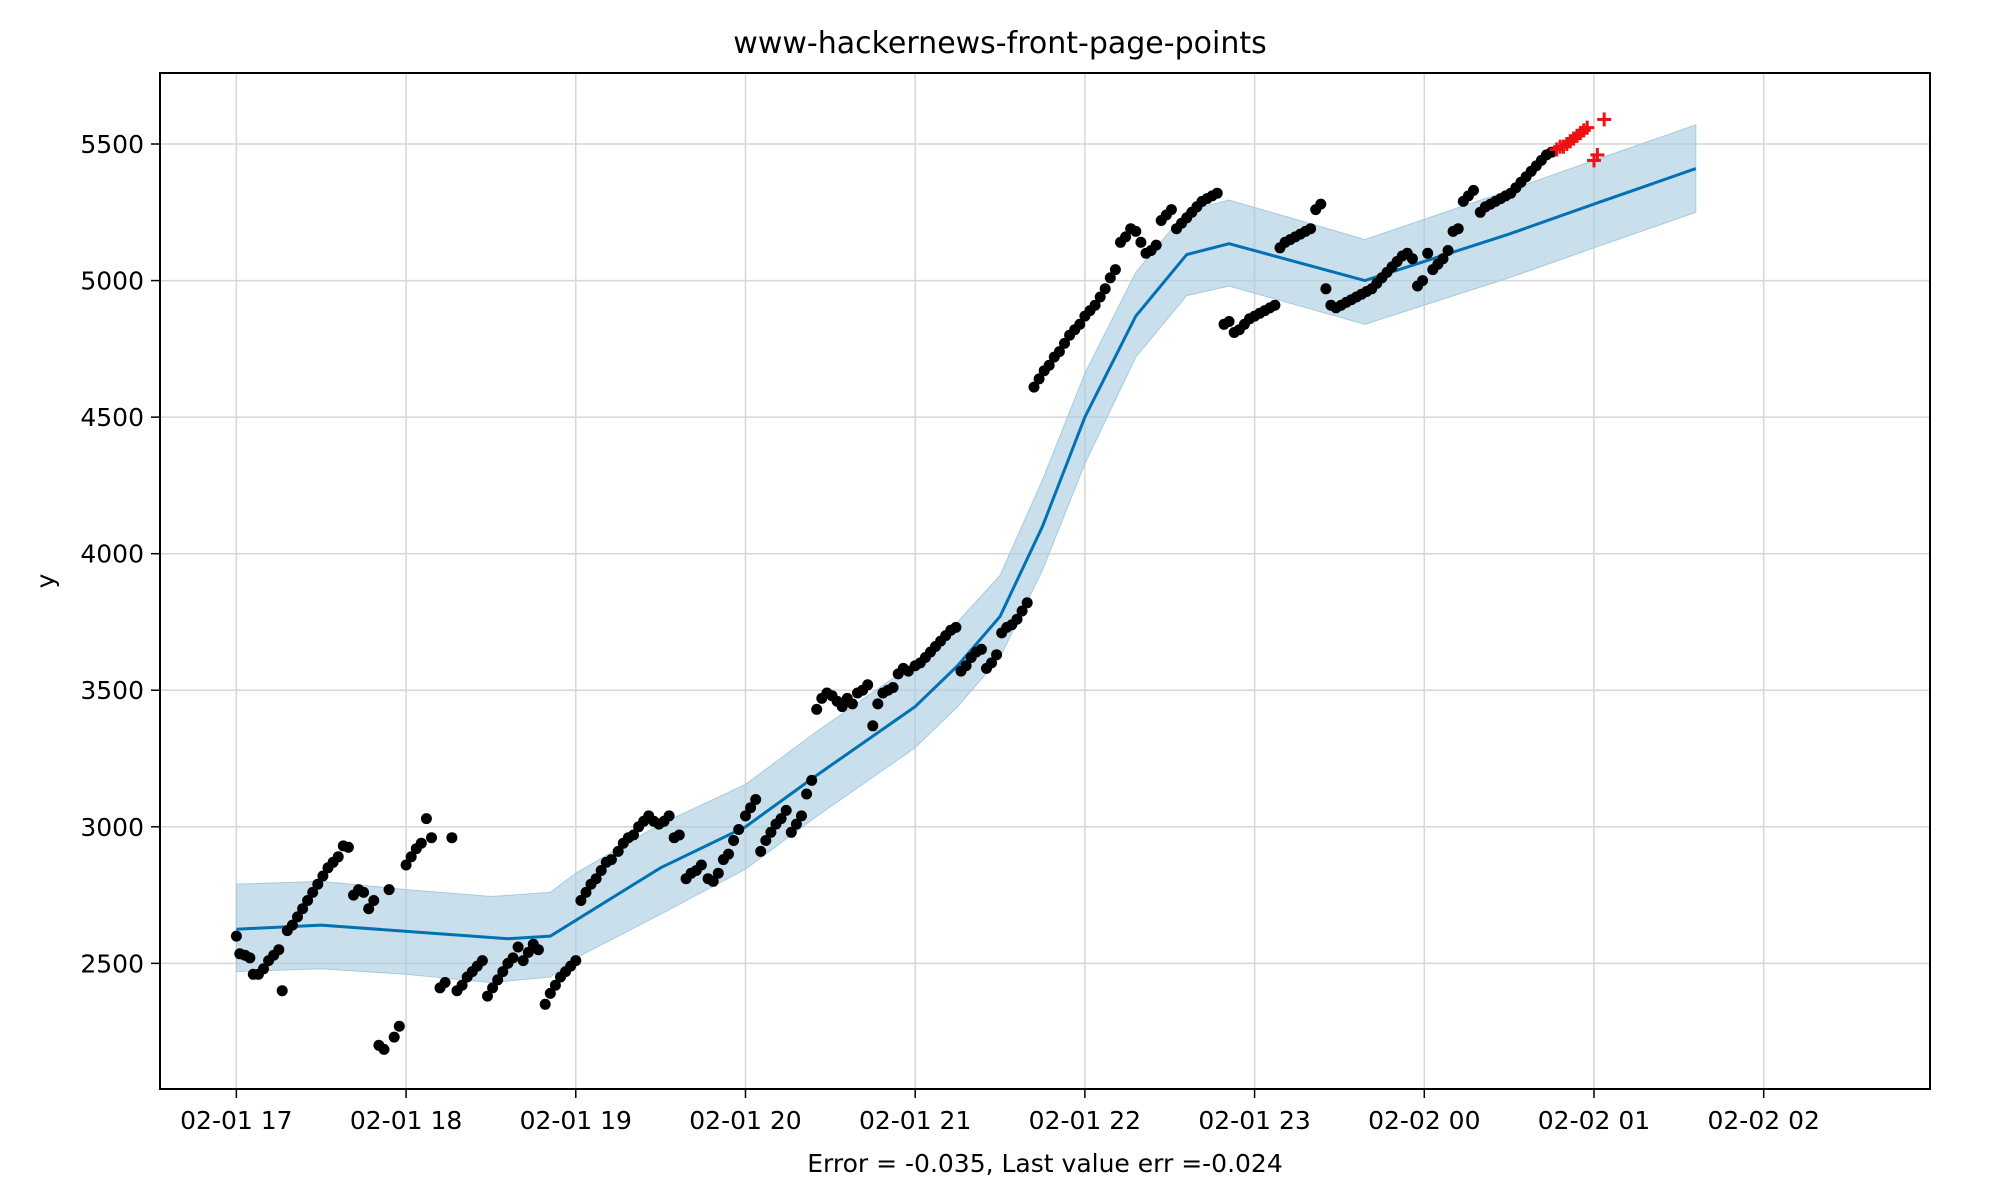 Image resolution: width=2000 pixels, height=1200 pixels. What do you see at coordinates (406, 1120) in the screenshot?
I see `x-tick-label: 02-01 18` at bounding box center [406, 1120].